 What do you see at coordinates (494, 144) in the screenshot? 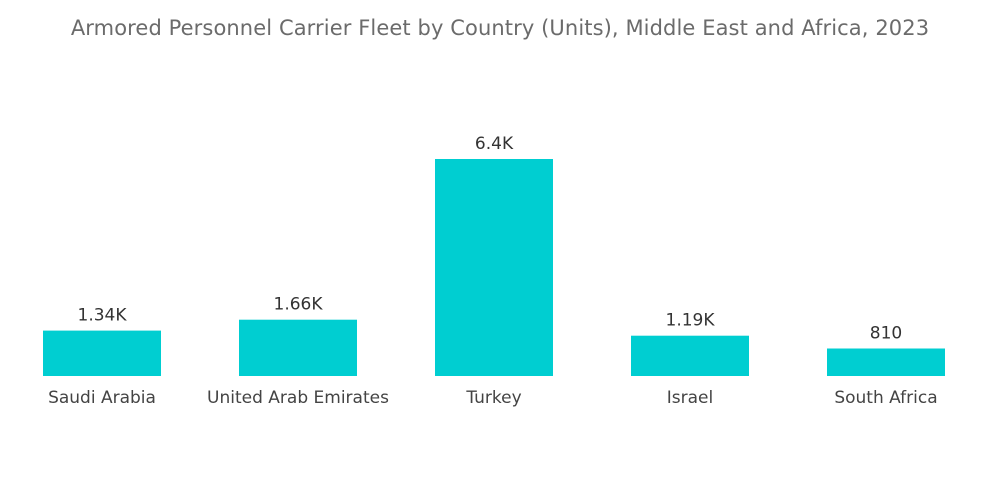
I see `value-label: 6.4K` at bounding box center [494, 144].